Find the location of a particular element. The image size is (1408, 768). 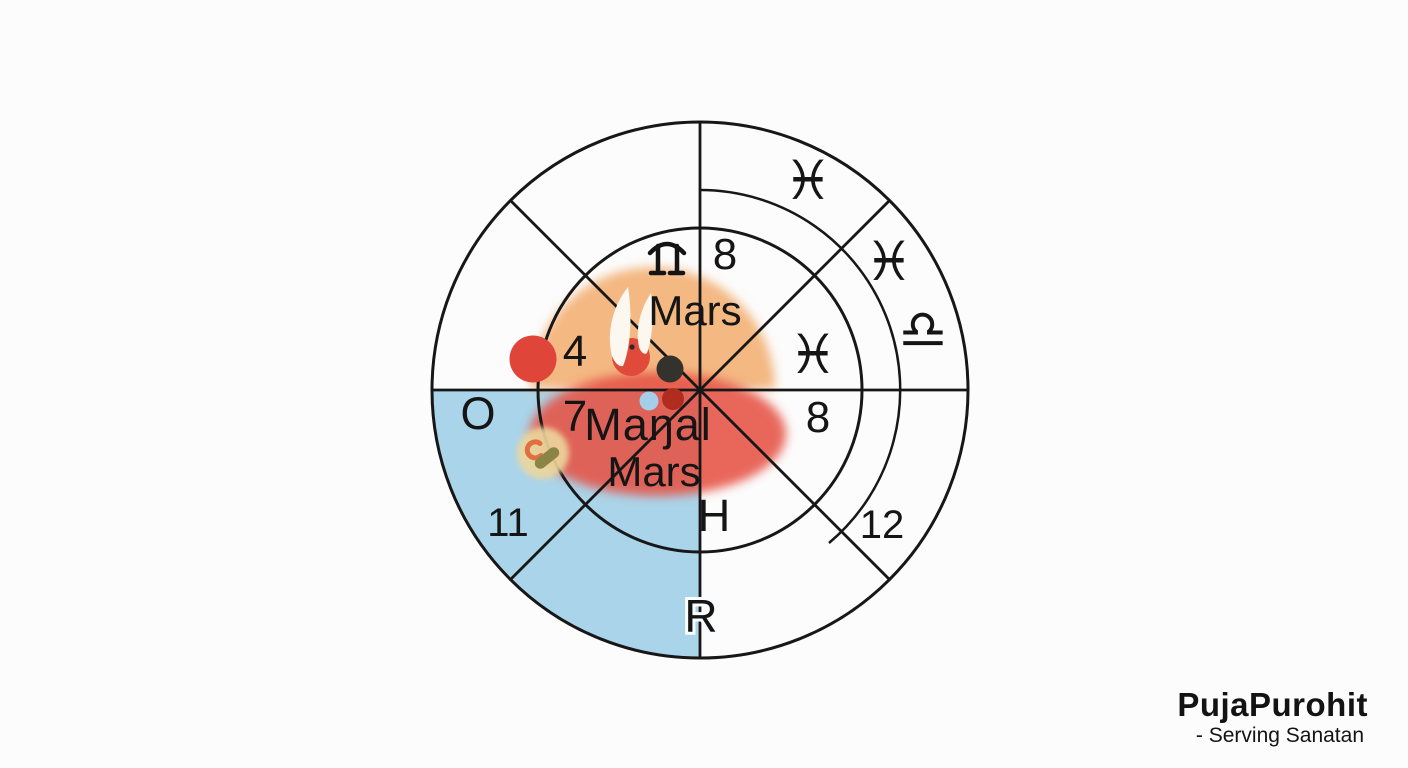

letter-r-sign: R is located at coordinates (700, 616).